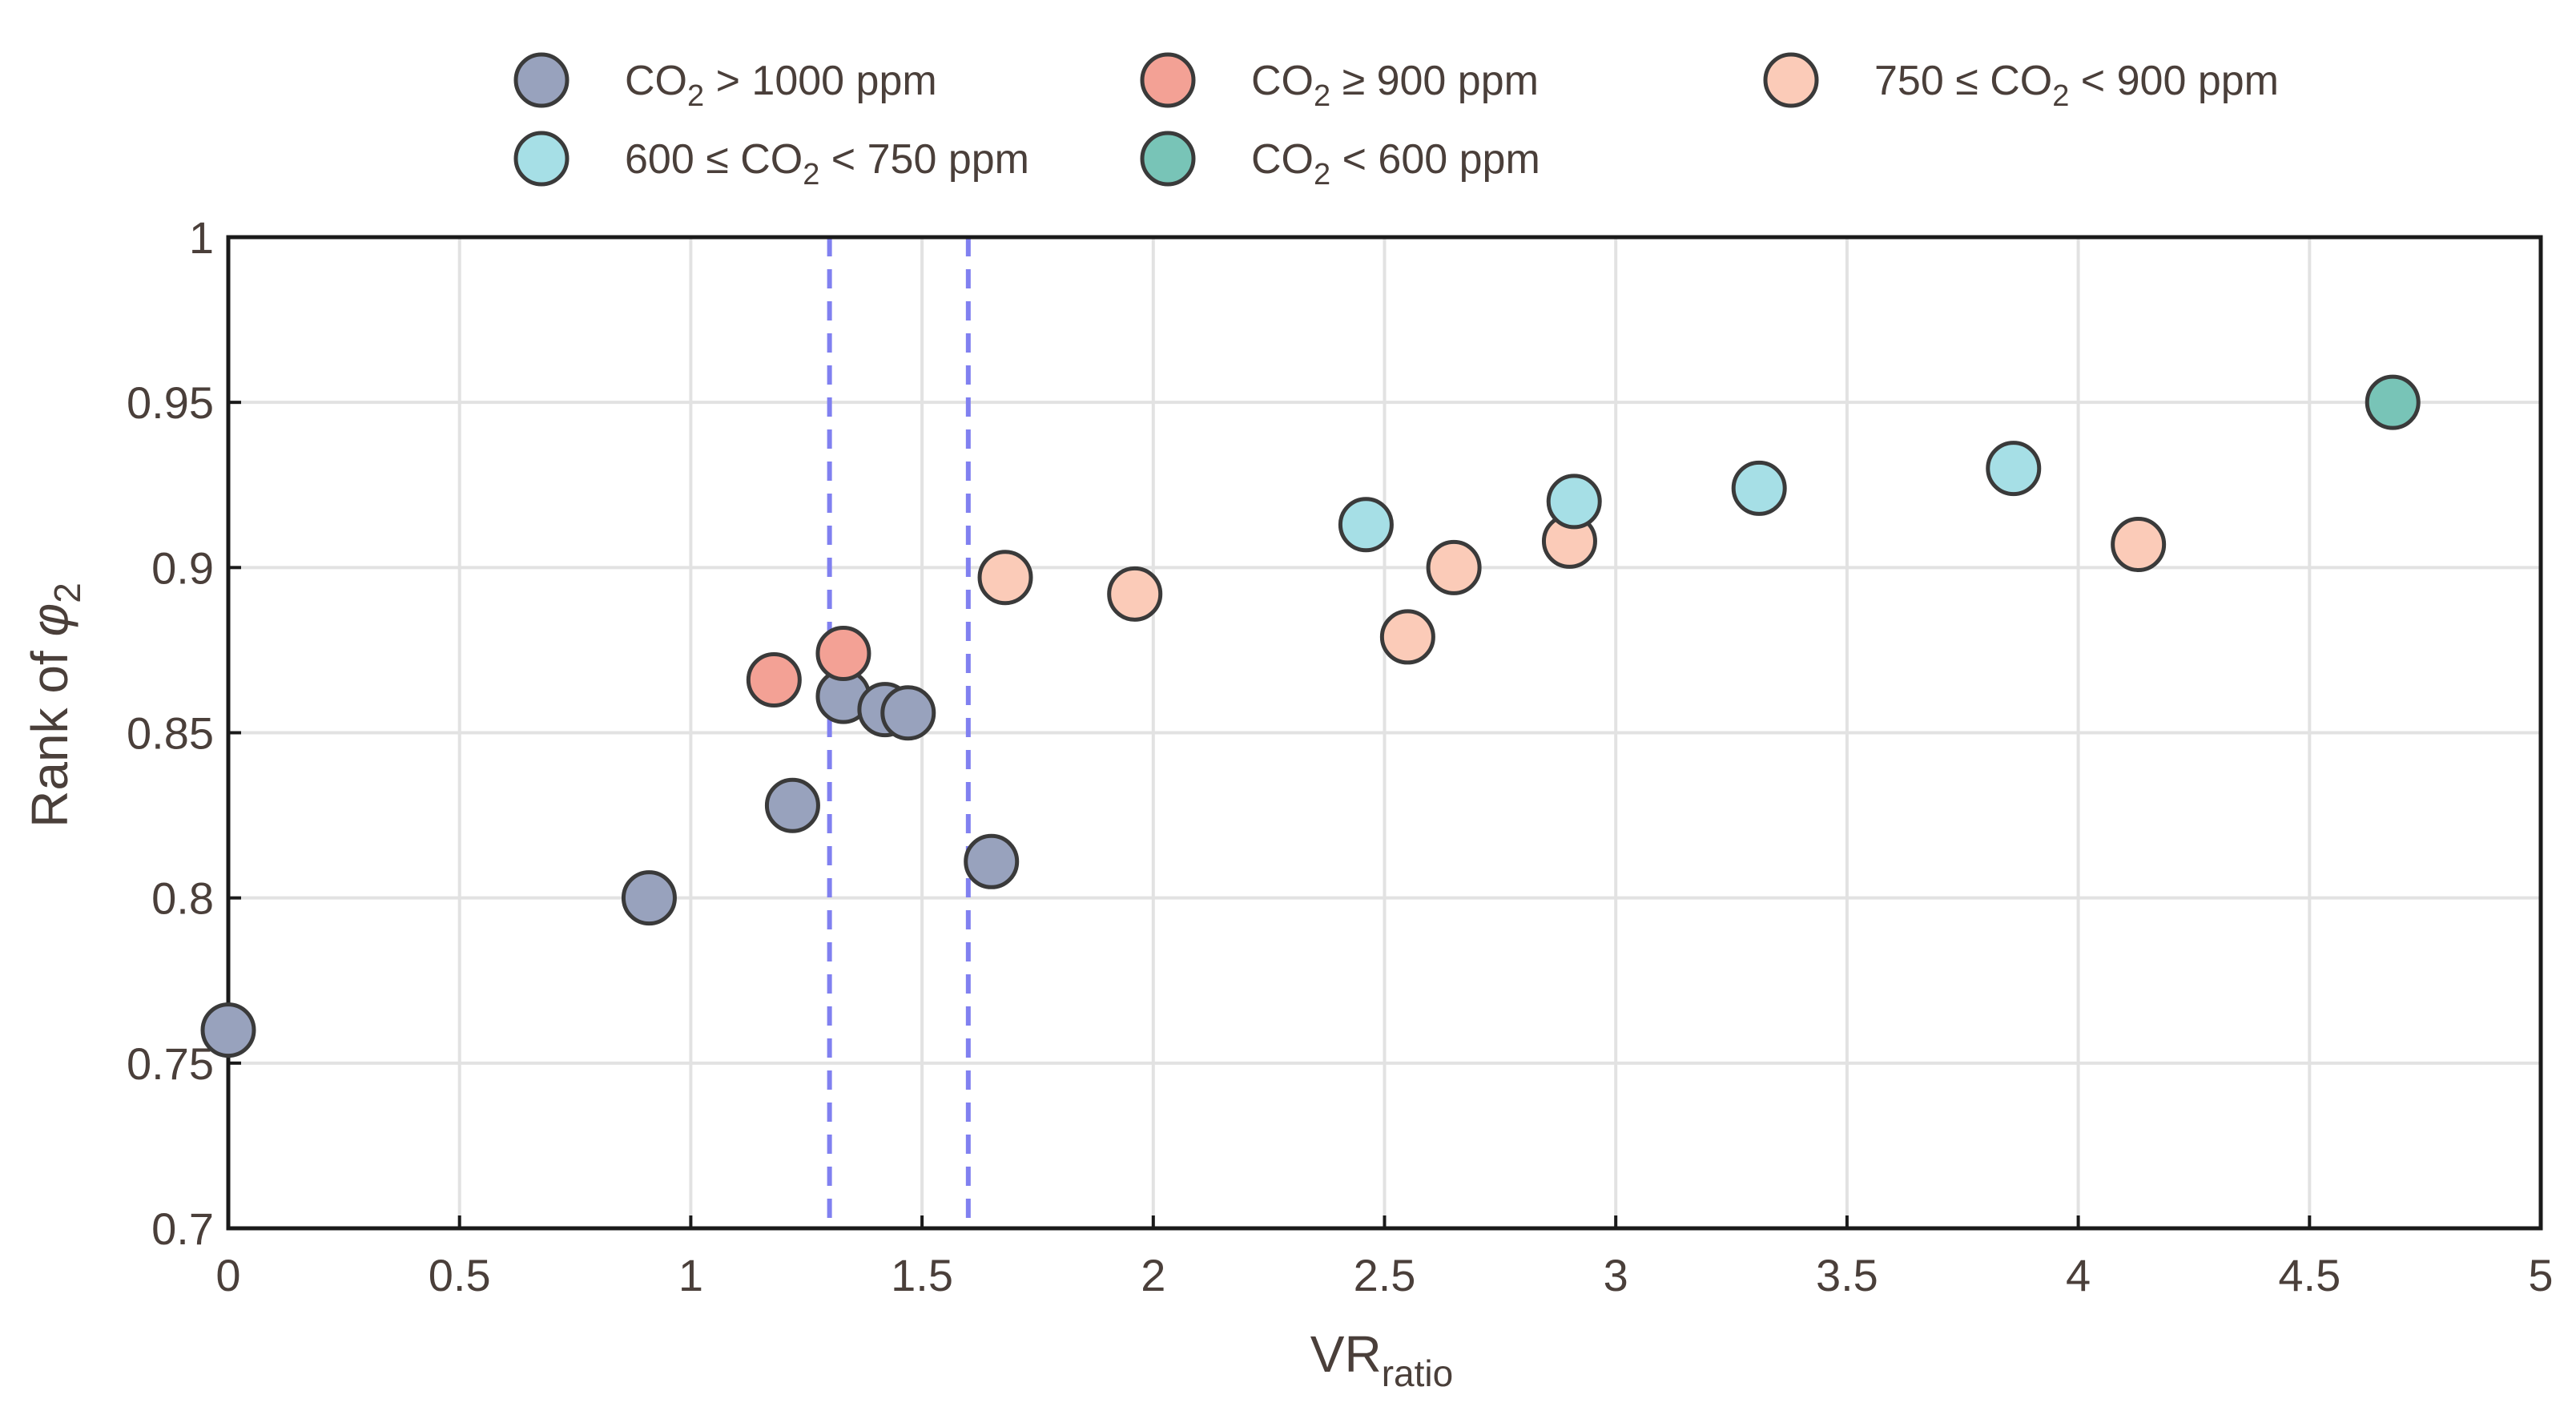 This screenshot has height=1423, width=2576. I want to click on x-tick-label: 1.5, so click(922, 1275).